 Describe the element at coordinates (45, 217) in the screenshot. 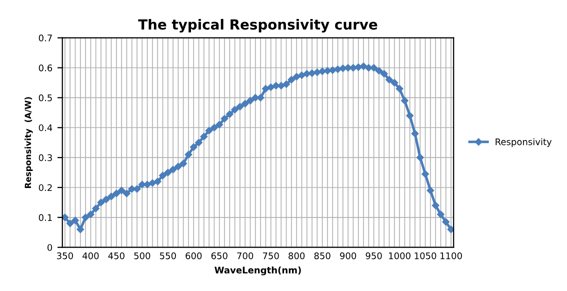

I see `y-tick-label: 0.1` at that location.